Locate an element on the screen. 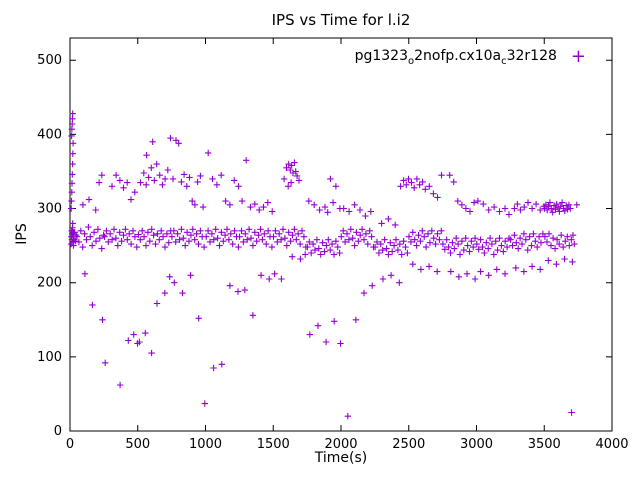 The width and height of the screenshot is (640, 480). y-tick-label: 0 is located at coordinates (58, 431).